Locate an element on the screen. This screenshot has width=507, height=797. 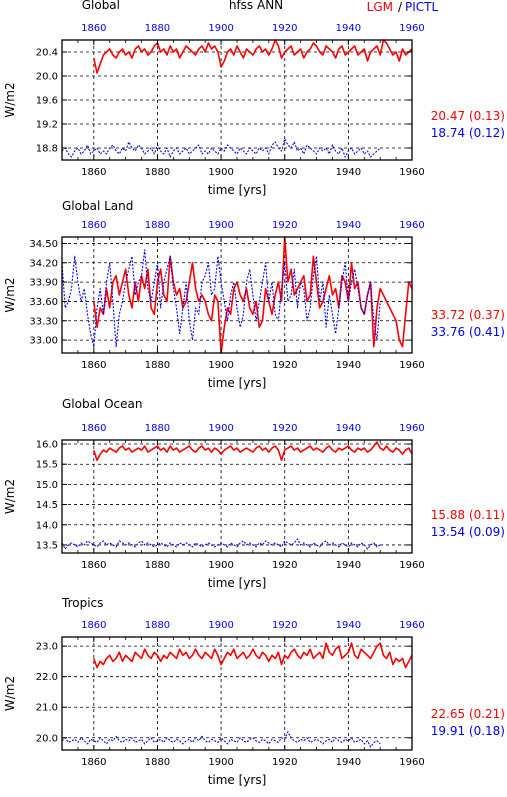
stat-pictl: 13.54 (0.09) is located at coordinates (468, 532).